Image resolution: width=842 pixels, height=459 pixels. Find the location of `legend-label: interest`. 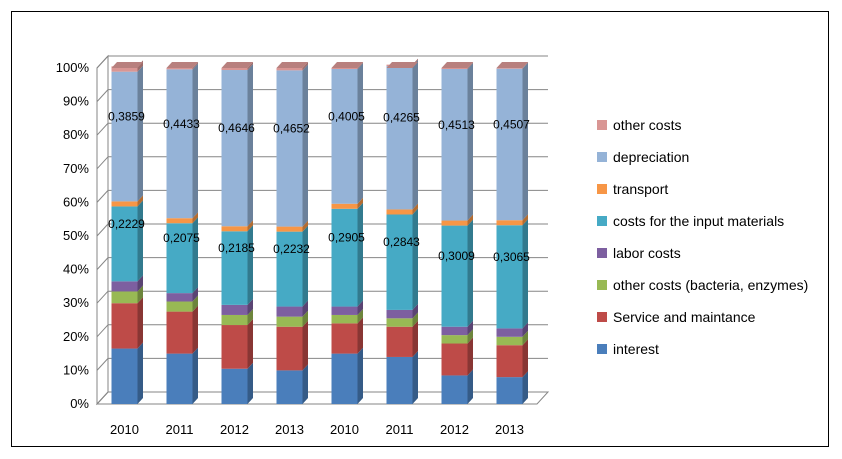

legend-label: interest is located at coordinates (636, 349).